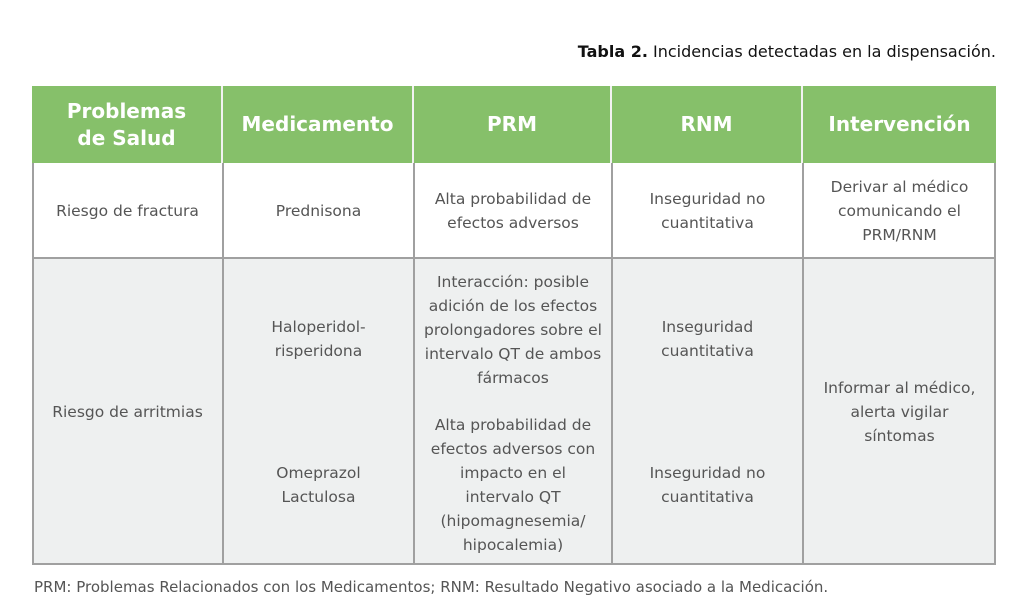  Describe the element at coordinates (318, 124) in the screenshot. I see `header-medicamento: Medicamento` at that location.